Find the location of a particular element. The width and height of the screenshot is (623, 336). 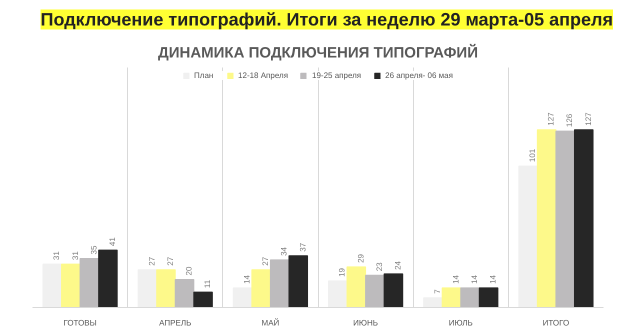

x-tick-label: ГОТОВЫ is located at coordinates (80, 323).